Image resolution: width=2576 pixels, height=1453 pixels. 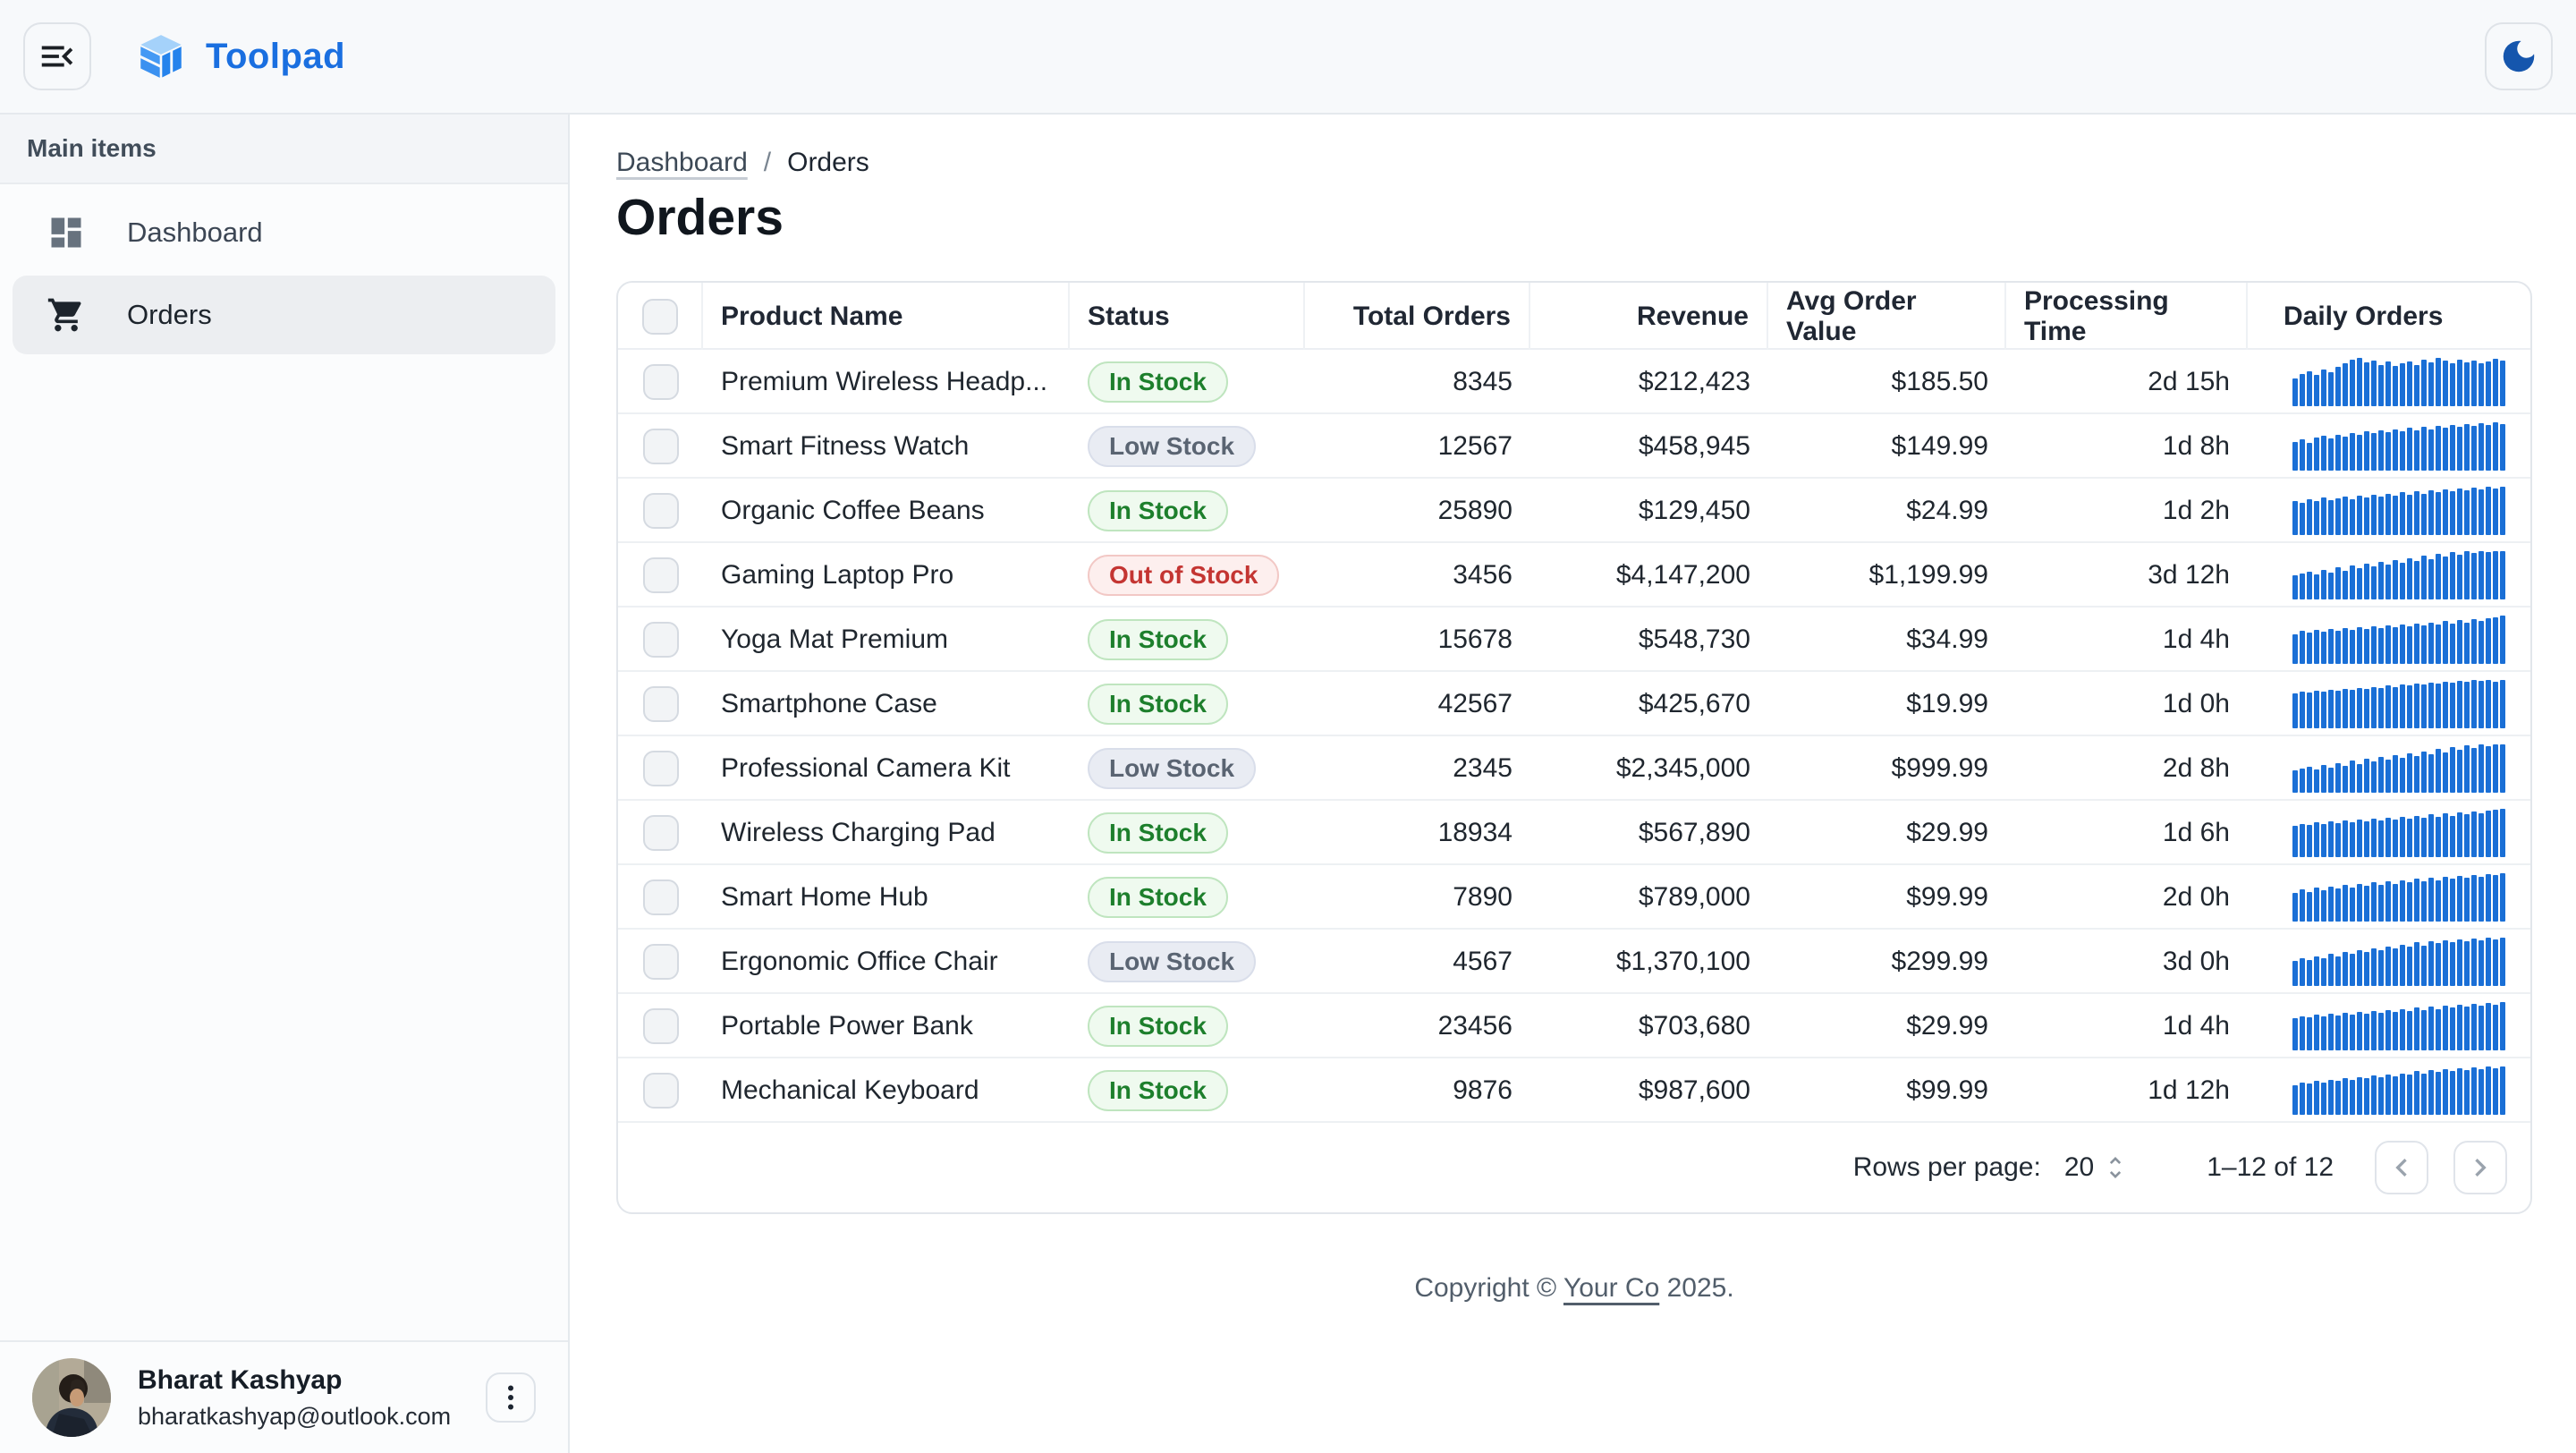 I want to click on product-name-cell: Mechanical Keyboard, so click(x=850, y=1090).